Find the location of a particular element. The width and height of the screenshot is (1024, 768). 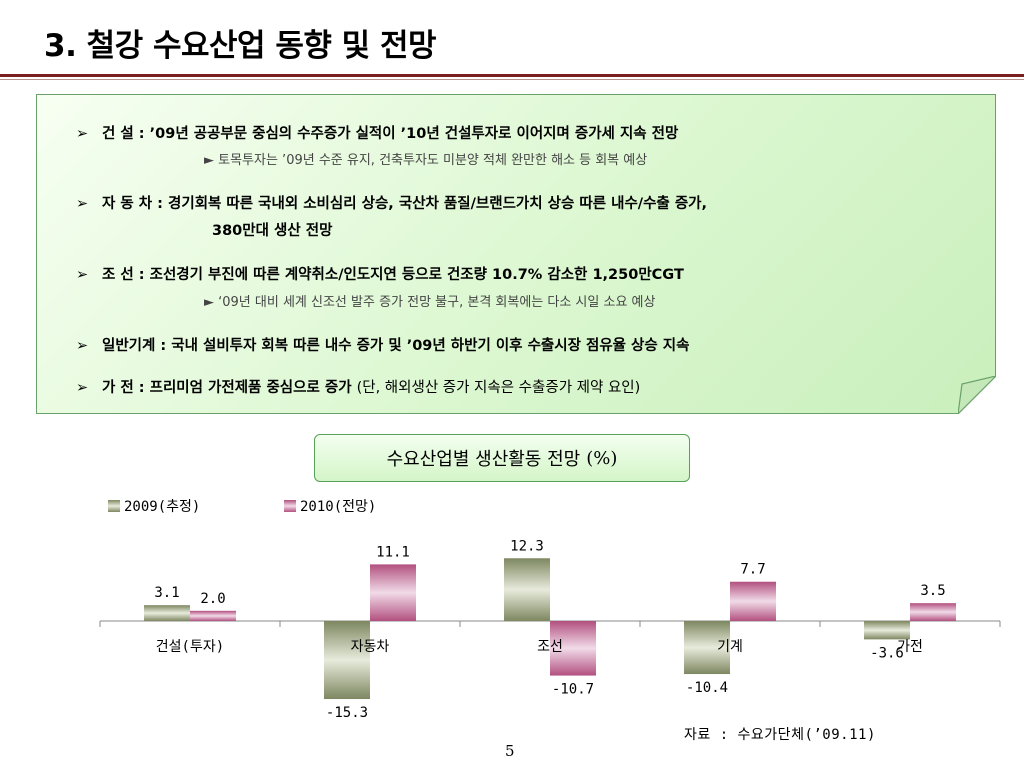

title-rule is located at coordinates (512, 75).